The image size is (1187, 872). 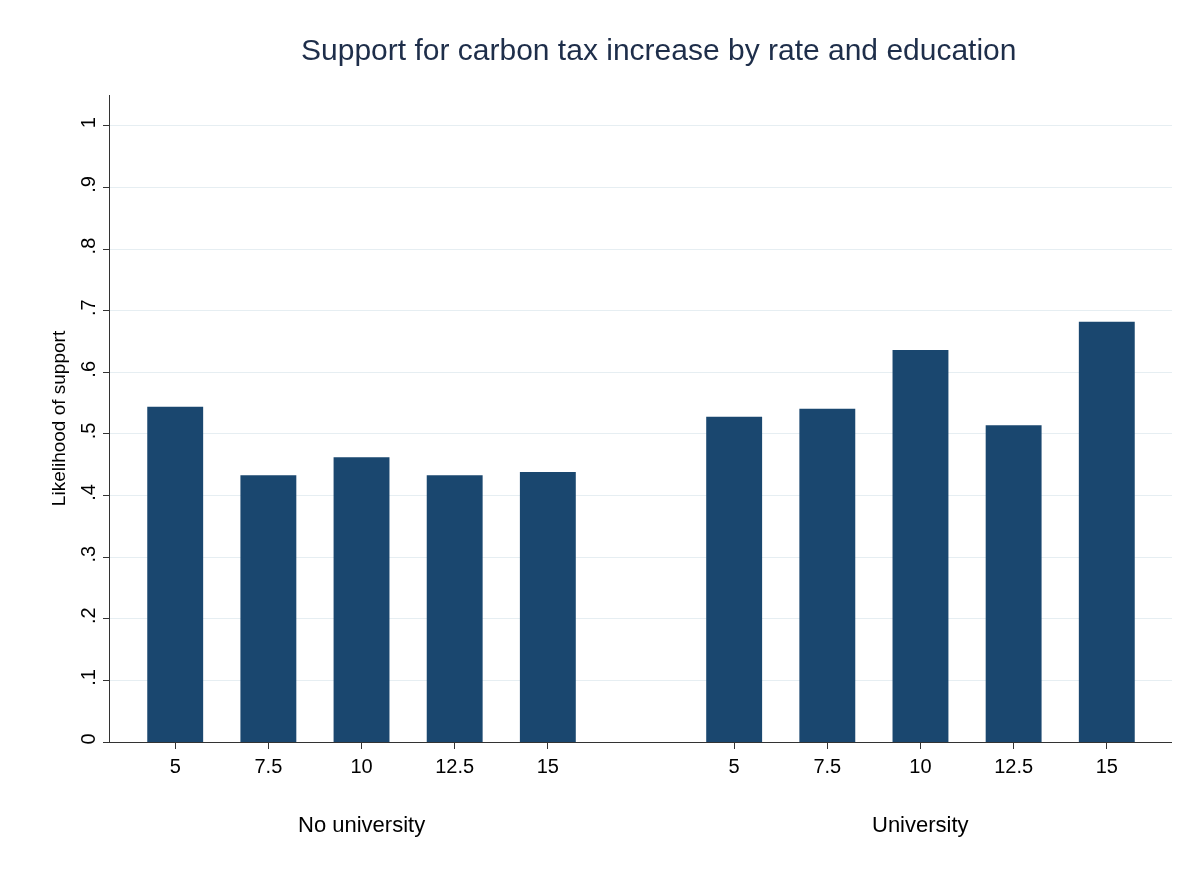 What do you see at coordinates (88, 677) in the screenshot?
I see `y-tick-label: .1` at bounding box center [88, 677].